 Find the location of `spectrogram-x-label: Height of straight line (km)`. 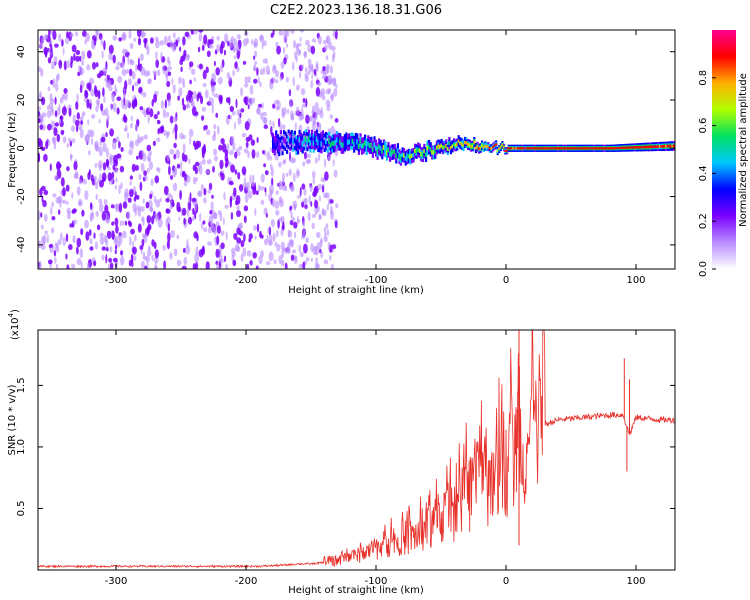

spectrogram-x-label: Height of straight line (km) is located at coordinates (356, 290).